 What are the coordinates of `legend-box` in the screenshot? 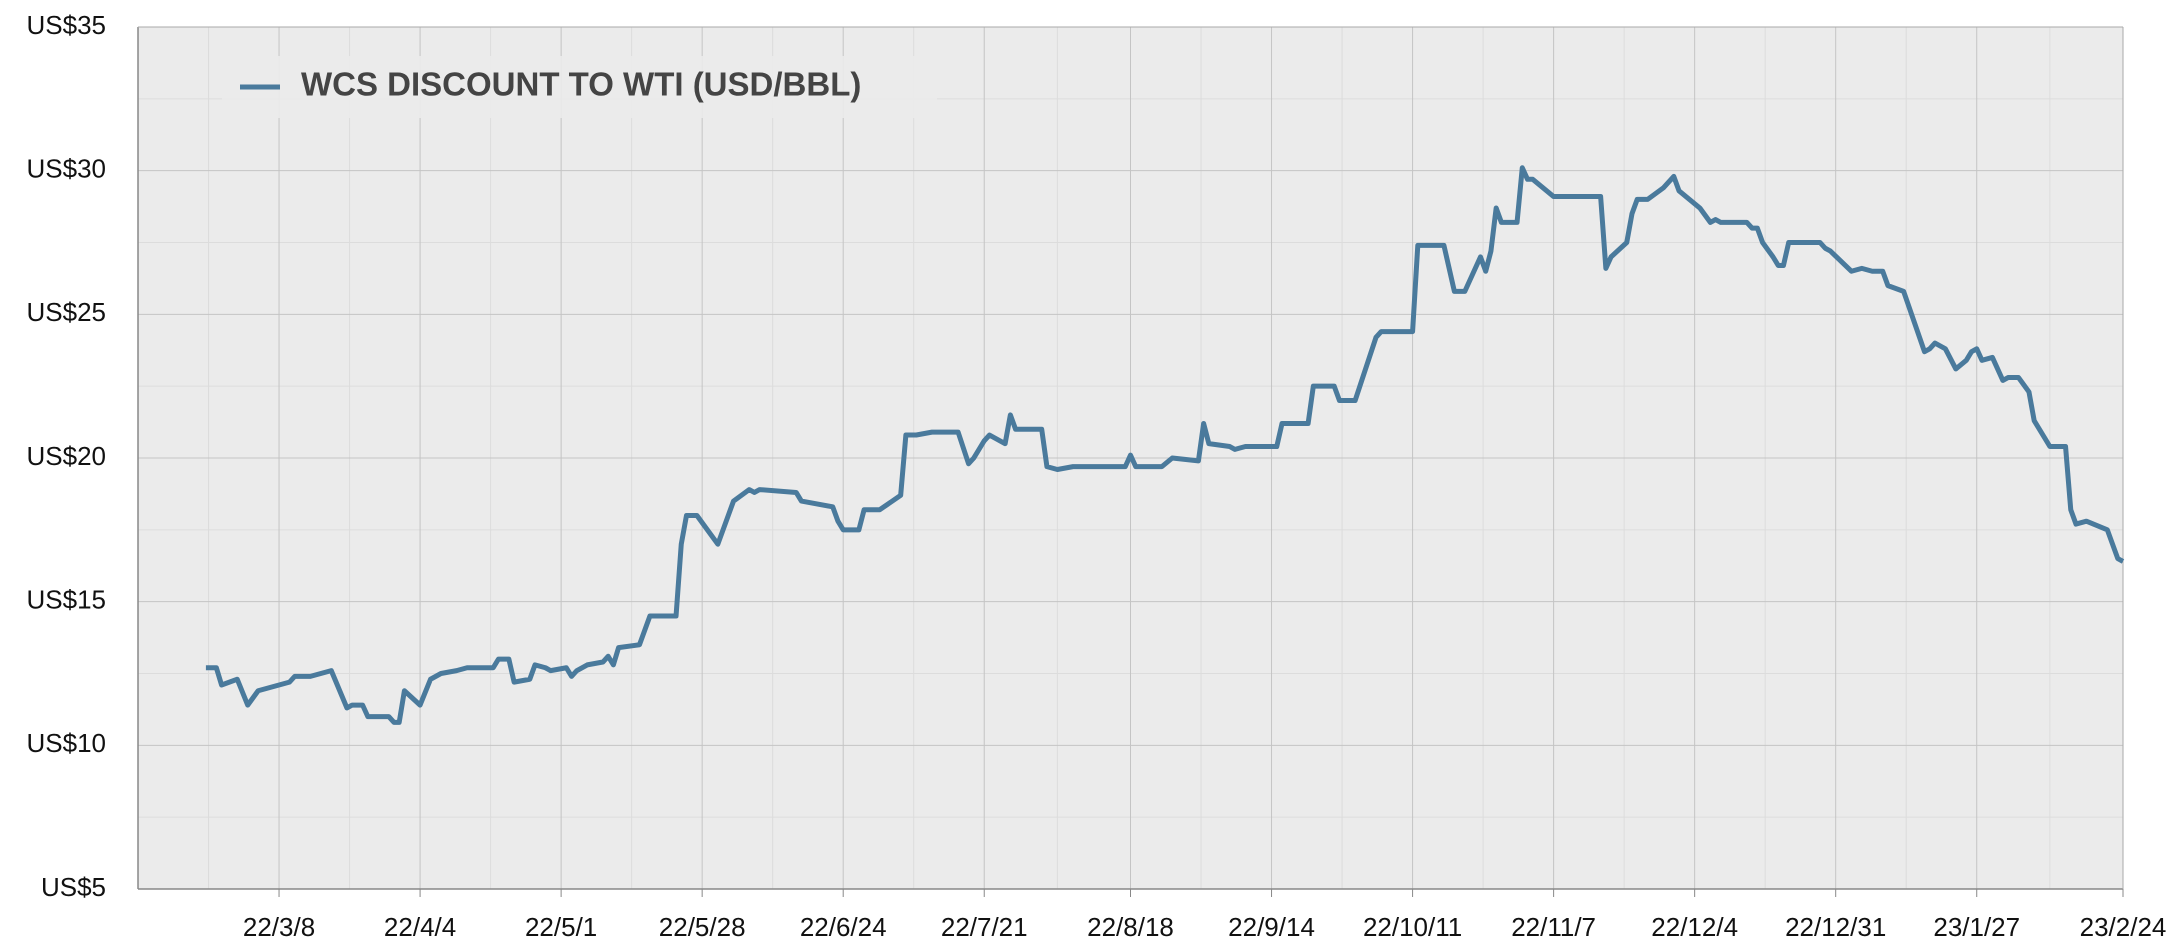 It's located at (579, 87).